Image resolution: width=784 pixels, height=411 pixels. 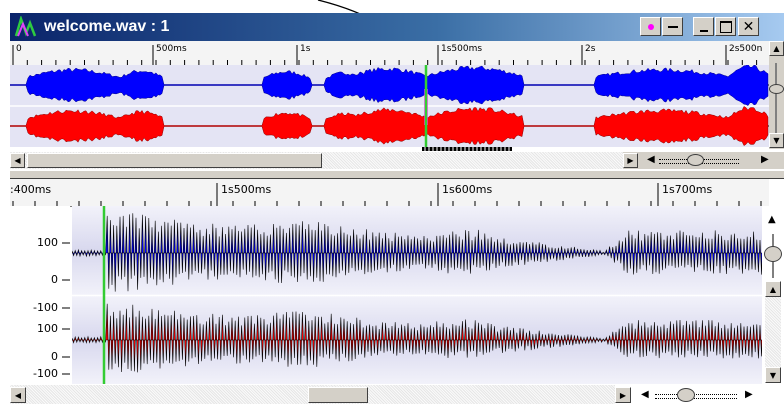 I want to click on maximize-button, so click(x=725, y=26).